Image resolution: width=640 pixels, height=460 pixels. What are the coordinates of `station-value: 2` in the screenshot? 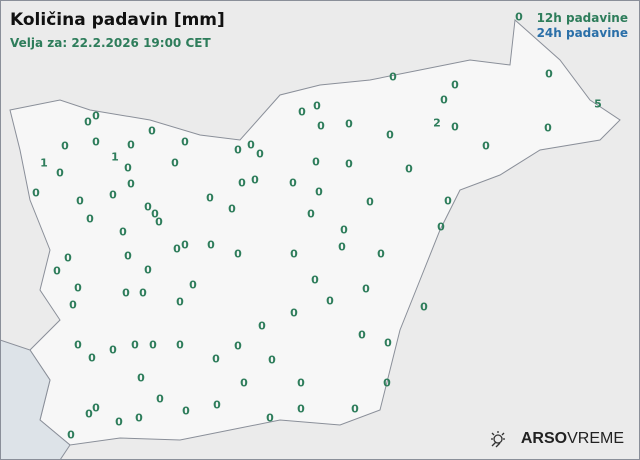 It's located at (437, 123).